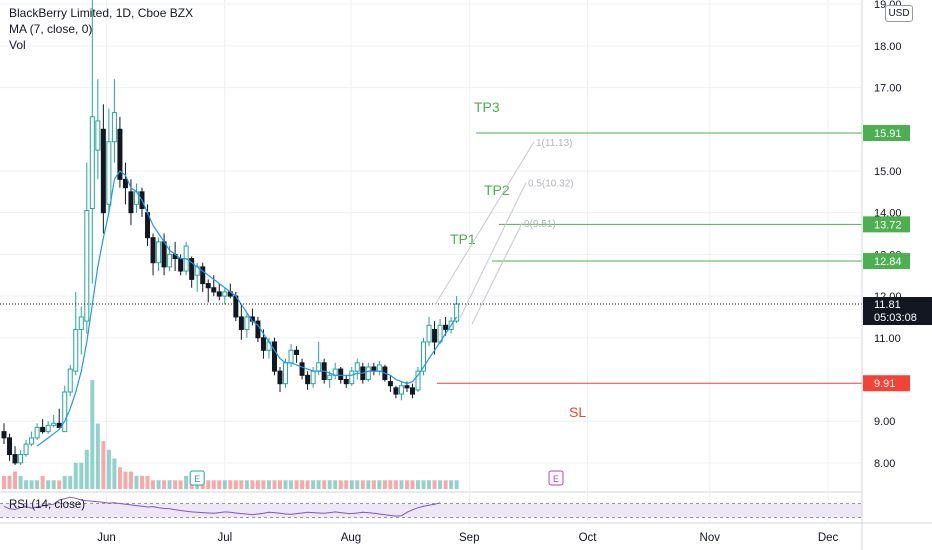 This screenshot has height=550, width=932. I want to click on ma-indicator-label: MA (7, close, 0), so click(51, 29).